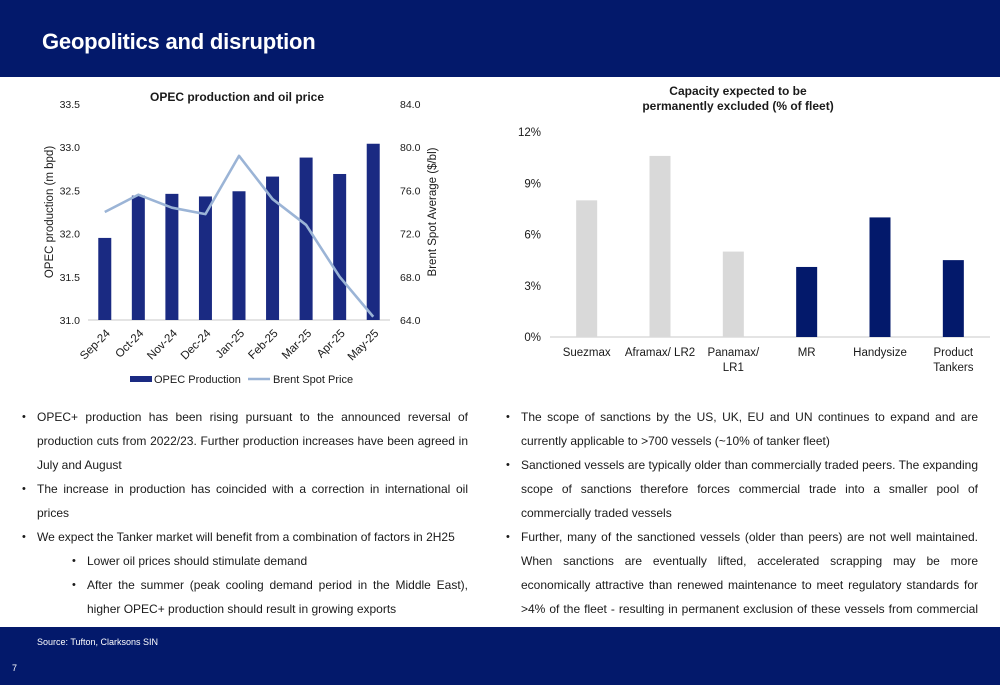 The width and height of the screenshot is (1000, 685). What do you see at coordinates (953, 368) in the screenshot?
I see `chart2-xtick-label: Tankers` at bounding box center [953, 368].